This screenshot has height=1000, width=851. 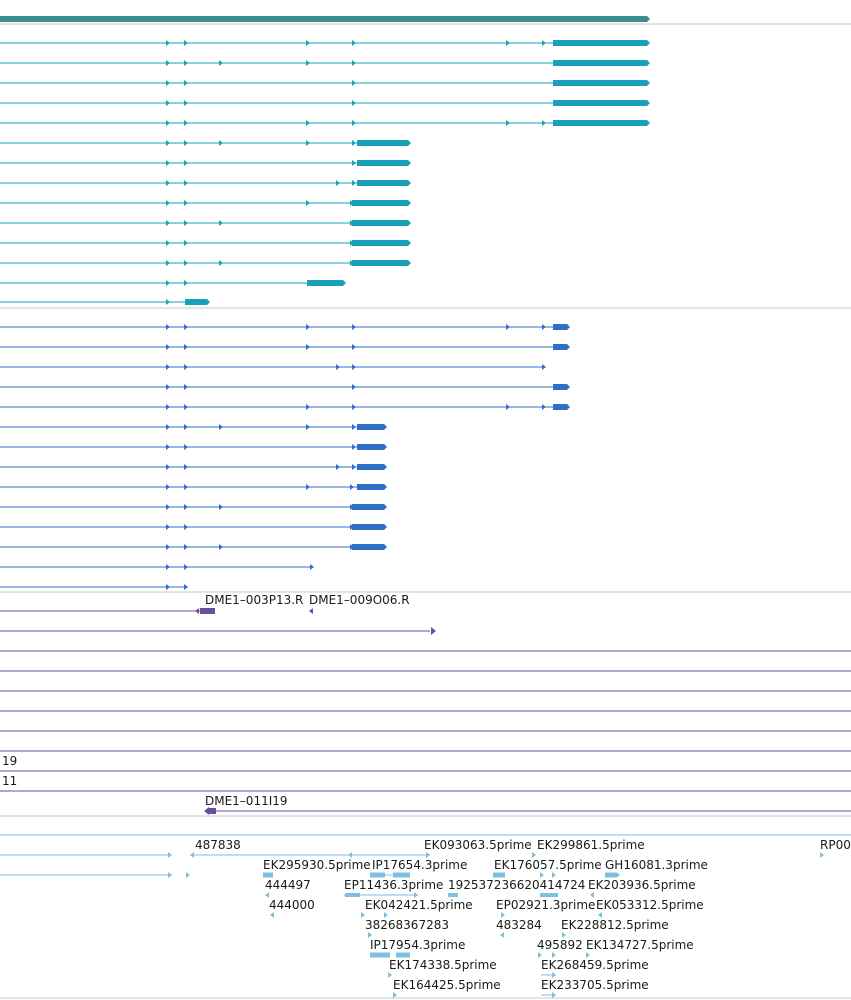 What do you see at coordinates (393, 885) in the screenshot?
I see `est-label: EP11436.3prime` at bounding box center [393, 885].